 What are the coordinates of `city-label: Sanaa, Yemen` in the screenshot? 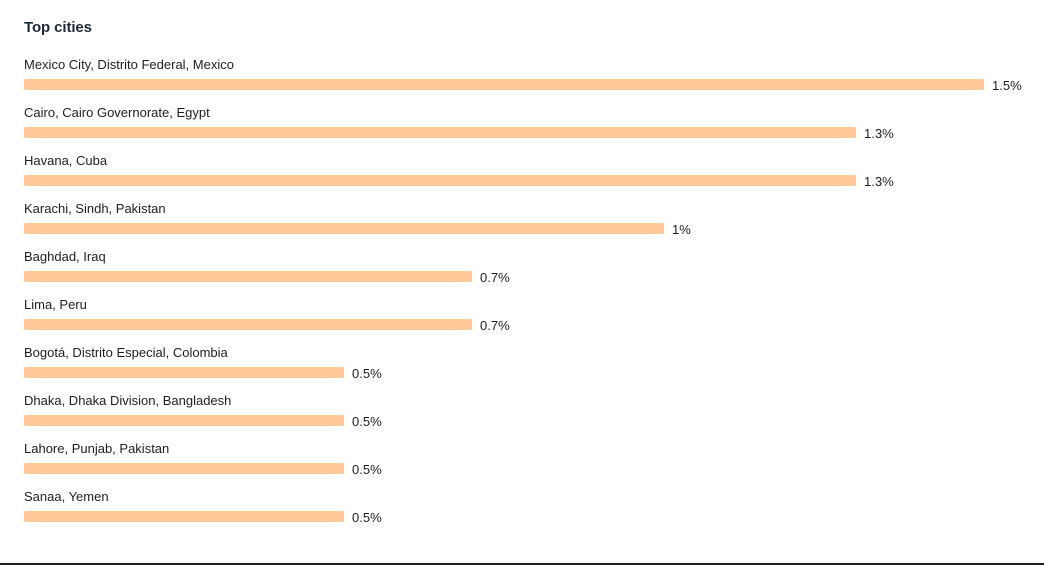 It's located at (66, 496).